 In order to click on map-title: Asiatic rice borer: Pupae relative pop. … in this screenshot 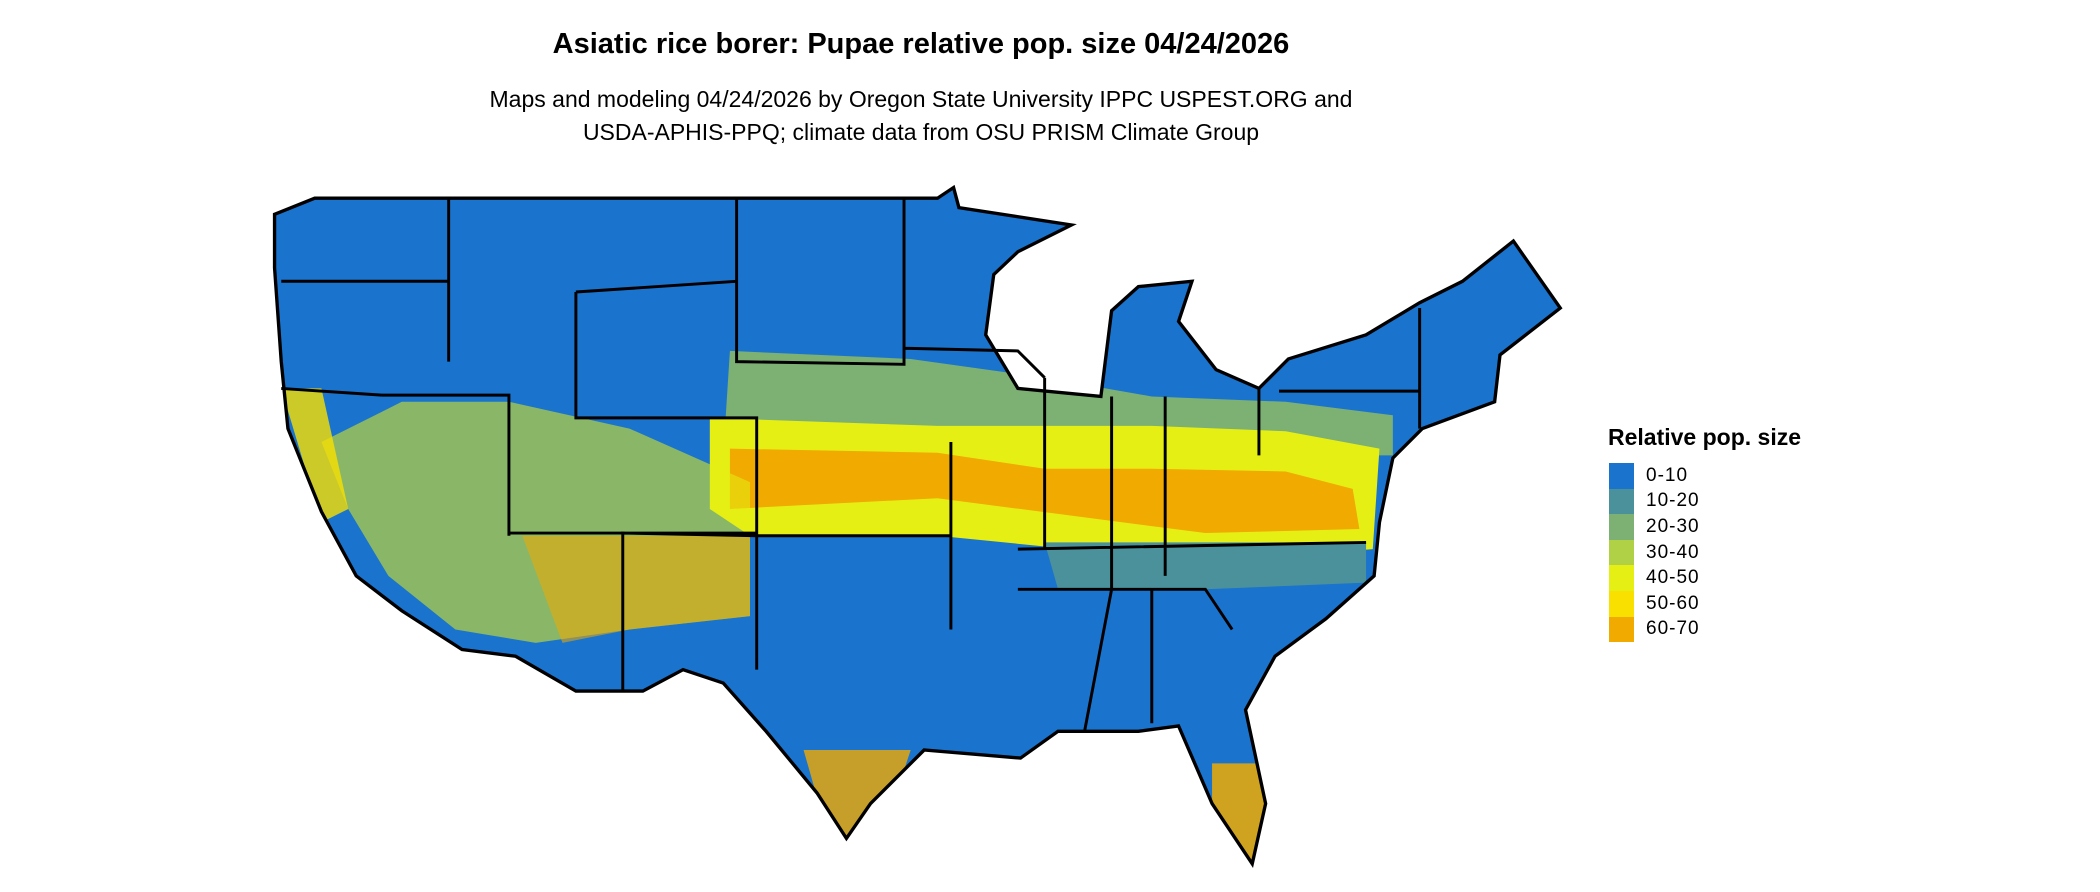, I will do `click(921, 44)`.